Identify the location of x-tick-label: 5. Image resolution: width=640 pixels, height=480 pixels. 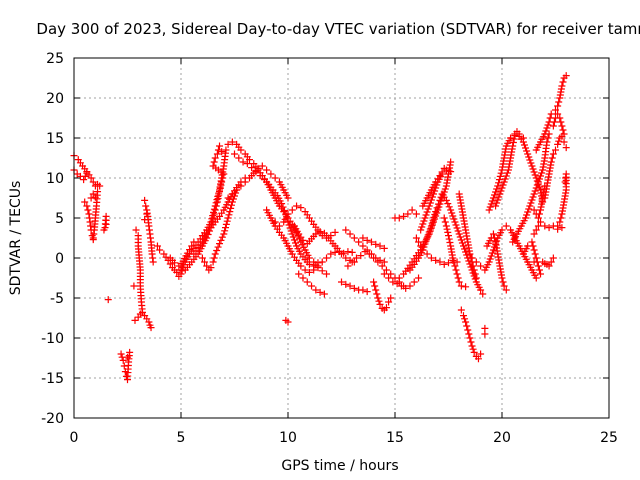
(181, 438).